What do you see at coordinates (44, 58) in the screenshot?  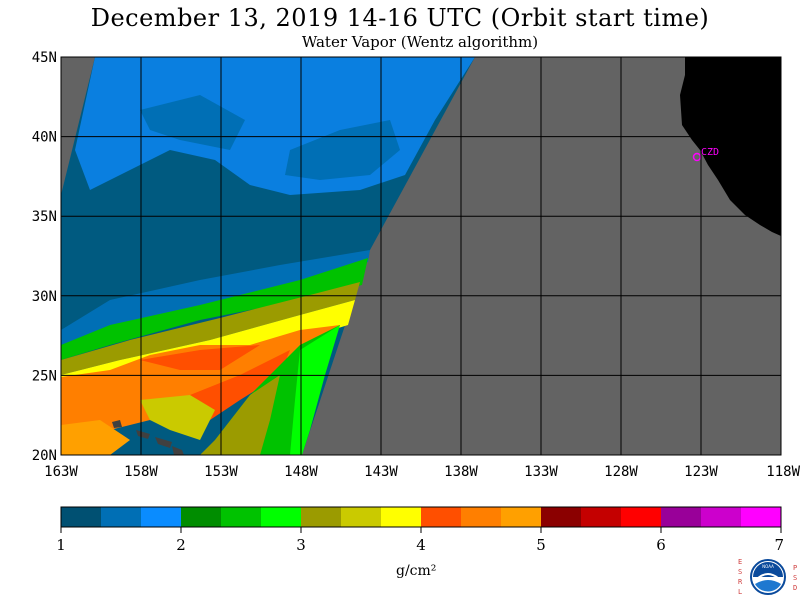 I see `lat-tick-label: 45N` at bounding box center [44, 58].